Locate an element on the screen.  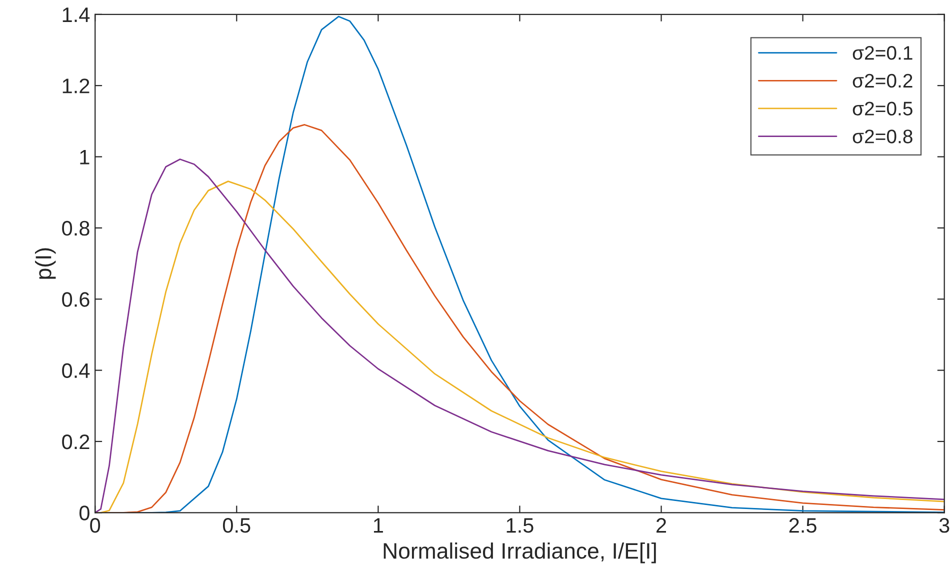
x-tick-label: 0.5 is located at coordinates (236, 525).